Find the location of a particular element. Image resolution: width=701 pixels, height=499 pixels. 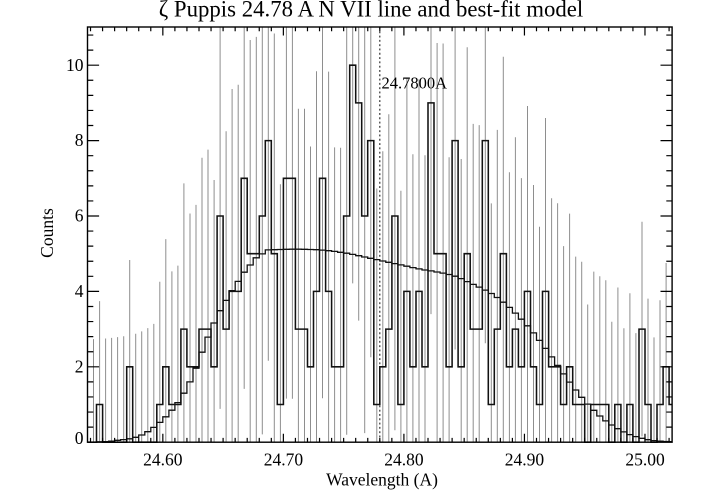

svg-text: 24.70 is located at coordinates (284, 460).